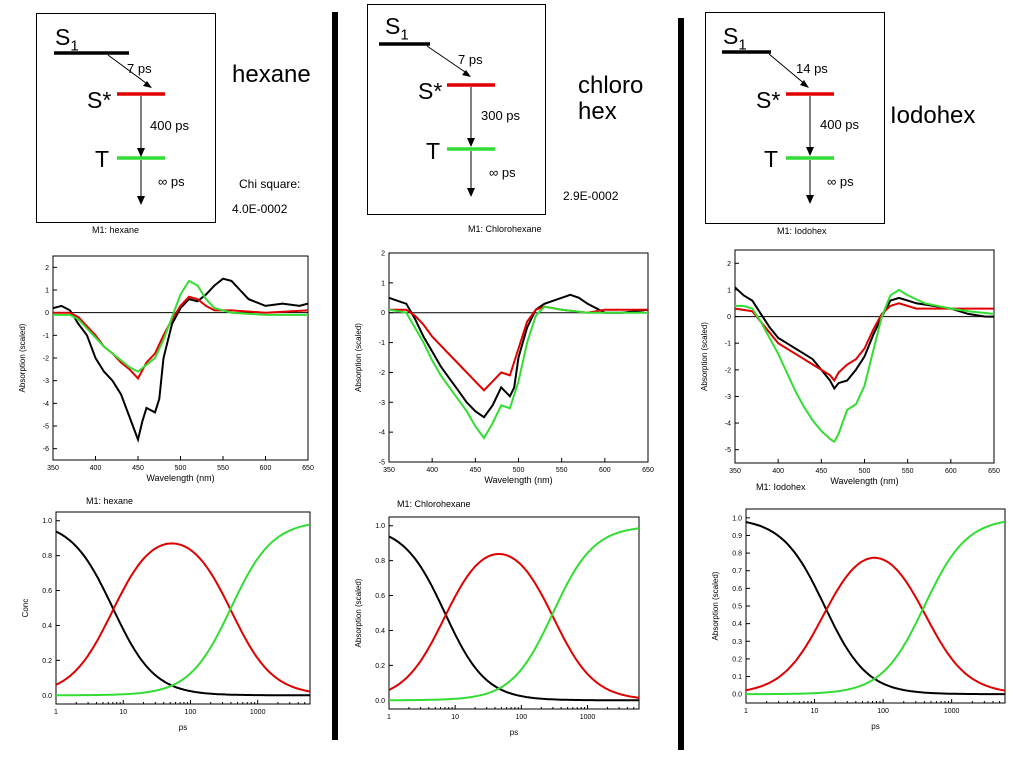 The height and width of the screenshot is (768, 1024). What do you see at coordinates (737, 677) in the screenshot?
I see `y-tick-label: 0.1` at bounding box center [737, 677].